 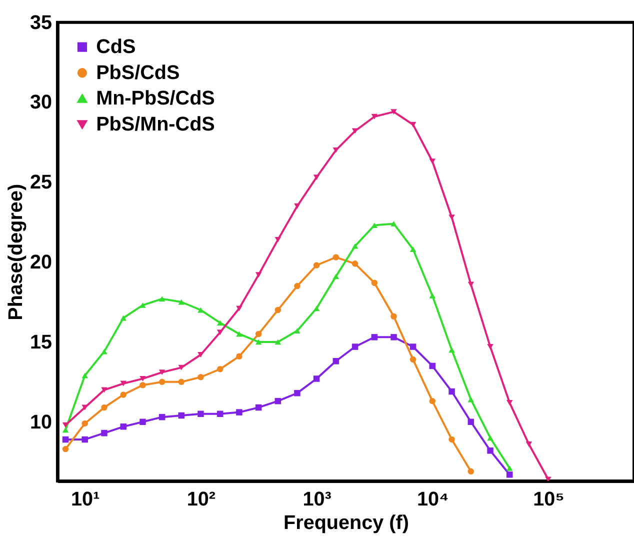 What do you see at coordinates (317, 499) in the screenshot?
I see `x-tick-label: 10³` at bounding box center [317, 499].